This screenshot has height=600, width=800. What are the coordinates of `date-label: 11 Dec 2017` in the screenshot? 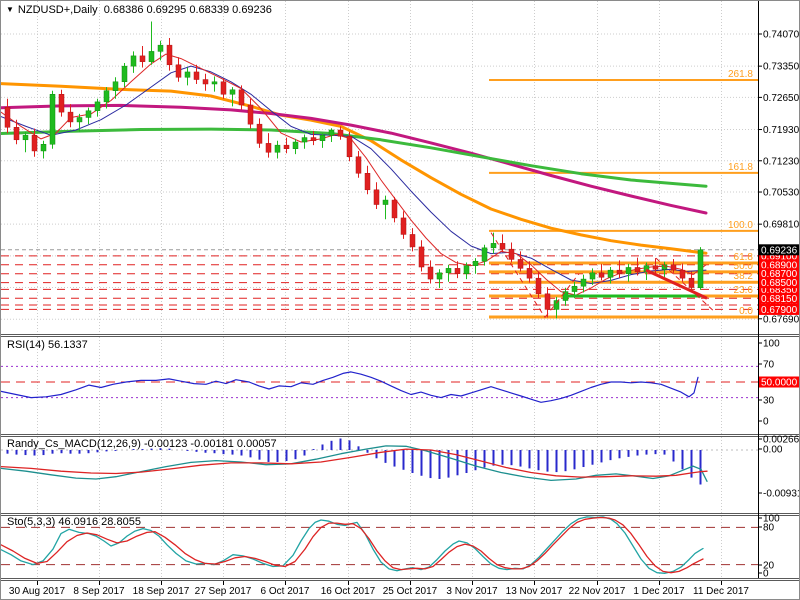 It's located at (721, 591).